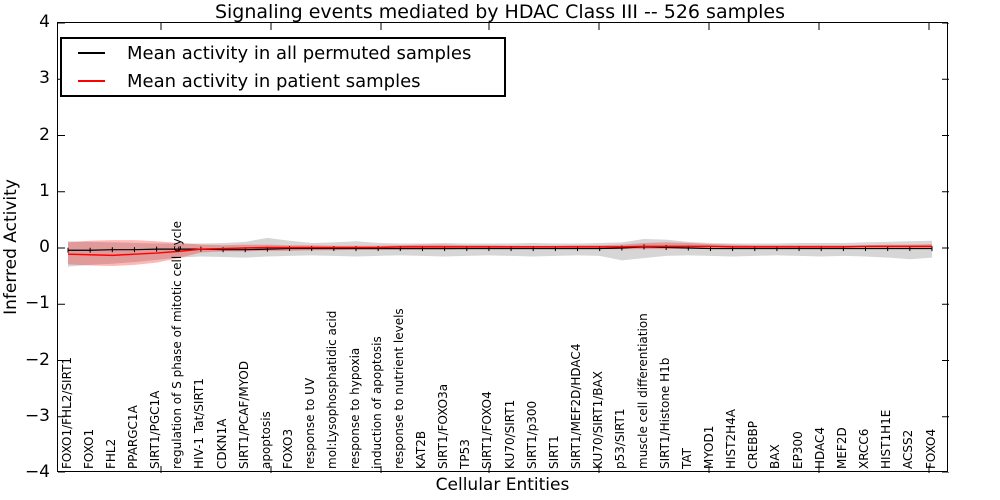 The image size is (1000, 500). I want to click on x-tick-label: HIV-1 Tat/SIRT1, so click(199, 423).